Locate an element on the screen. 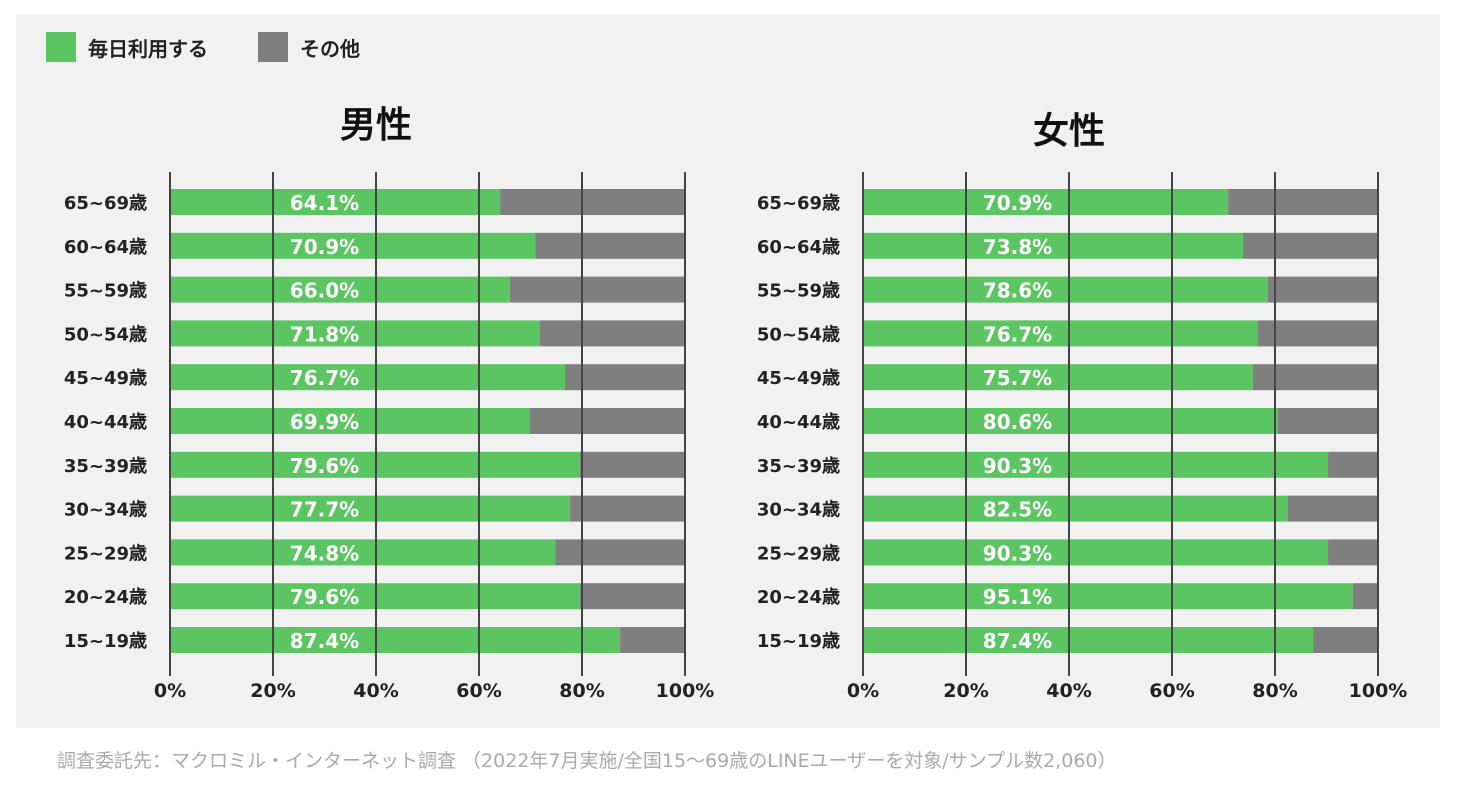 The height and width of the screenshot is (788, 1464). data-label: 66.0% is located at coordinates (324, 291).